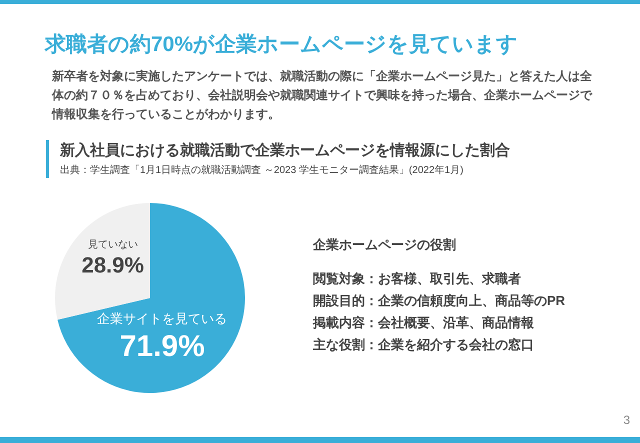 The width and height of the screenshot is (640, 443). What do you see at coordinates (423, 323) in the screenshot?
I see `text: 掲載内容：会社概要、沿革、商品情報` at bounding box center [423, 323].